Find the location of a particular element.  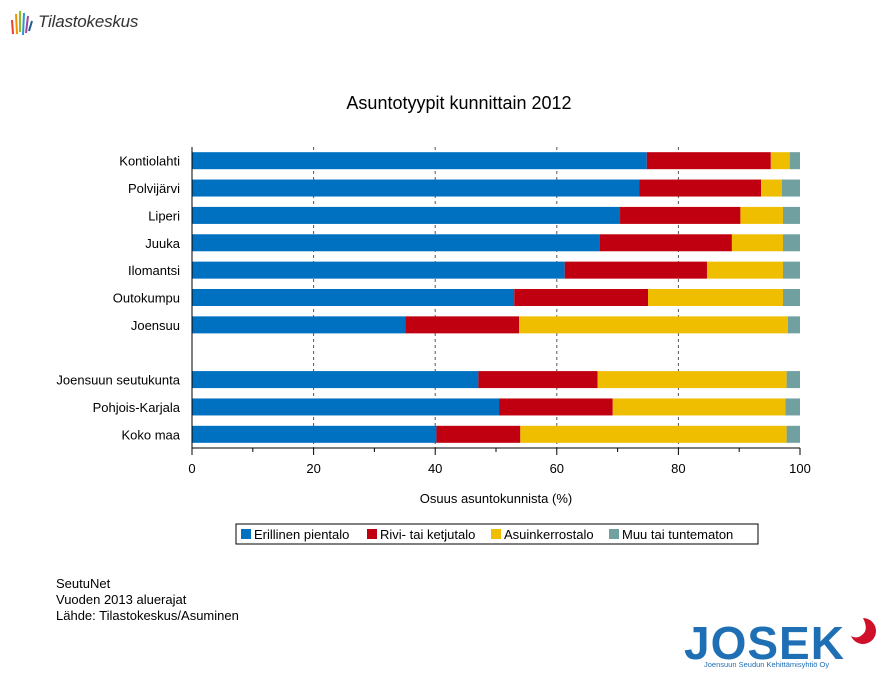

tilastokeskus-wordmark: Tilastokeskus is located at coordinates (88, 21).